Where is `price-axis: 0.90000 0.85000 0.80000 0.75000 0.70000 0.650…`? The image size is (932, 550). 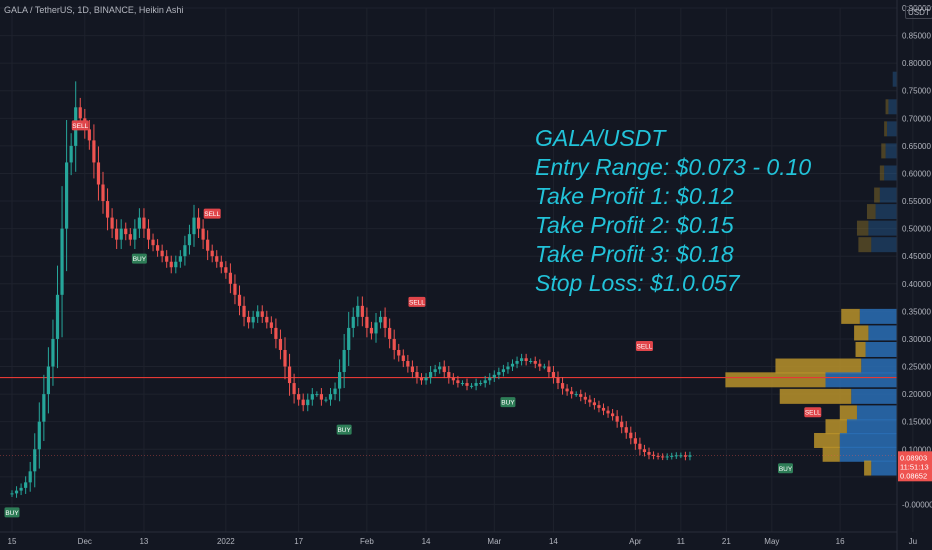 price-axis: 0.90000 0.85000 0.80000 0.75000 0.70000 0.650… is located at coordinates (914, 275).